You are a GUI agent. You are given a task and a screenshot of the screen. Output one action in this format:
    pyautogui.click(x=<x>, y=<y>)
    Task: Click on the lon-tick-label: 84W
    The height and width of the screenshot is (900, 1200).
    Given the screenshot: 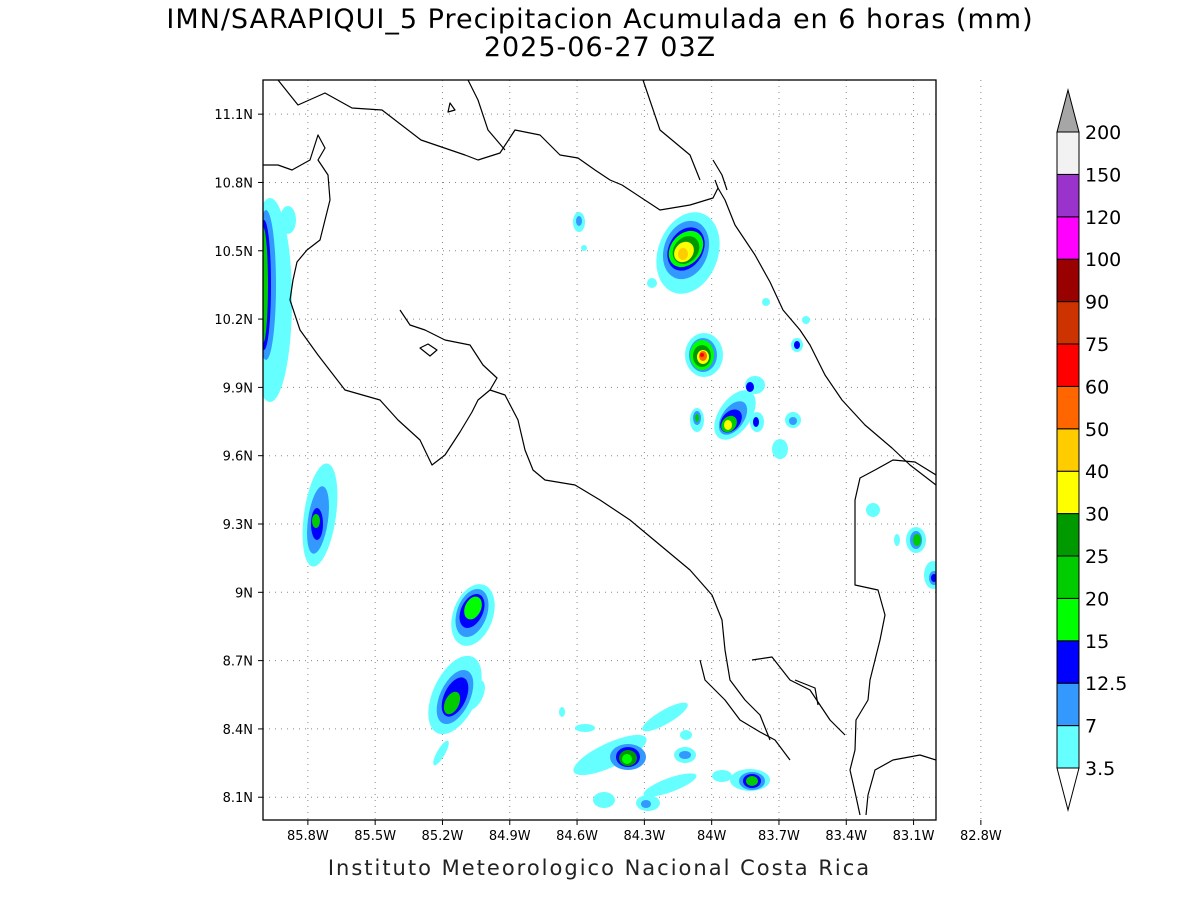 What is the action you would take?
    pyautogui.click(x=712, y=836)
    